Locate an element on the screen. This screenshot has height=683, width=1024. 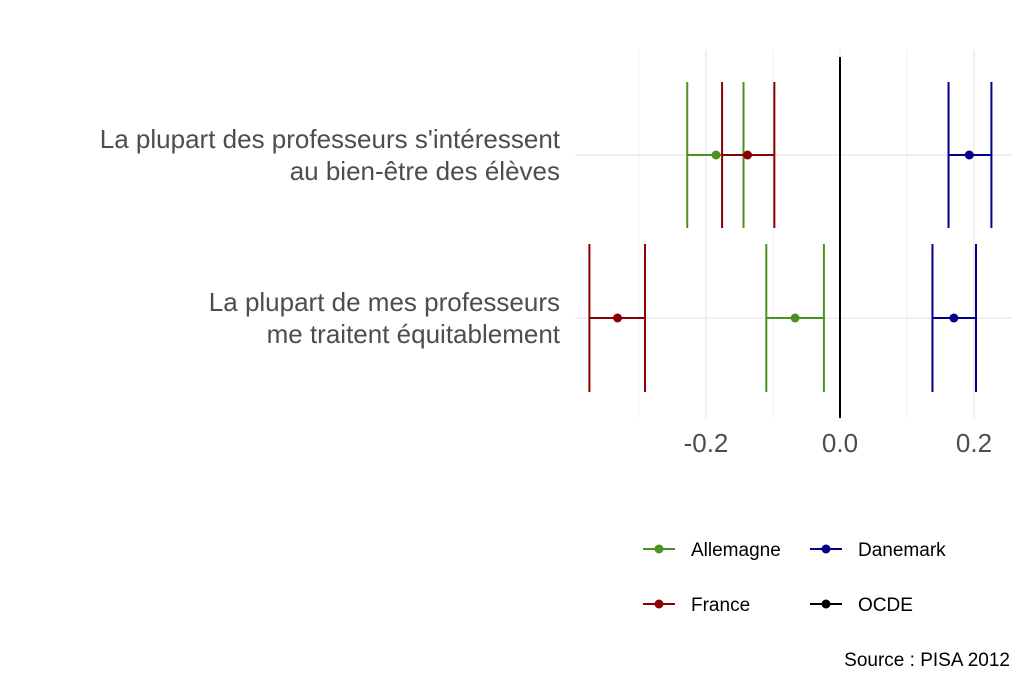
legend-item: France is located at coordinates (696, 605).